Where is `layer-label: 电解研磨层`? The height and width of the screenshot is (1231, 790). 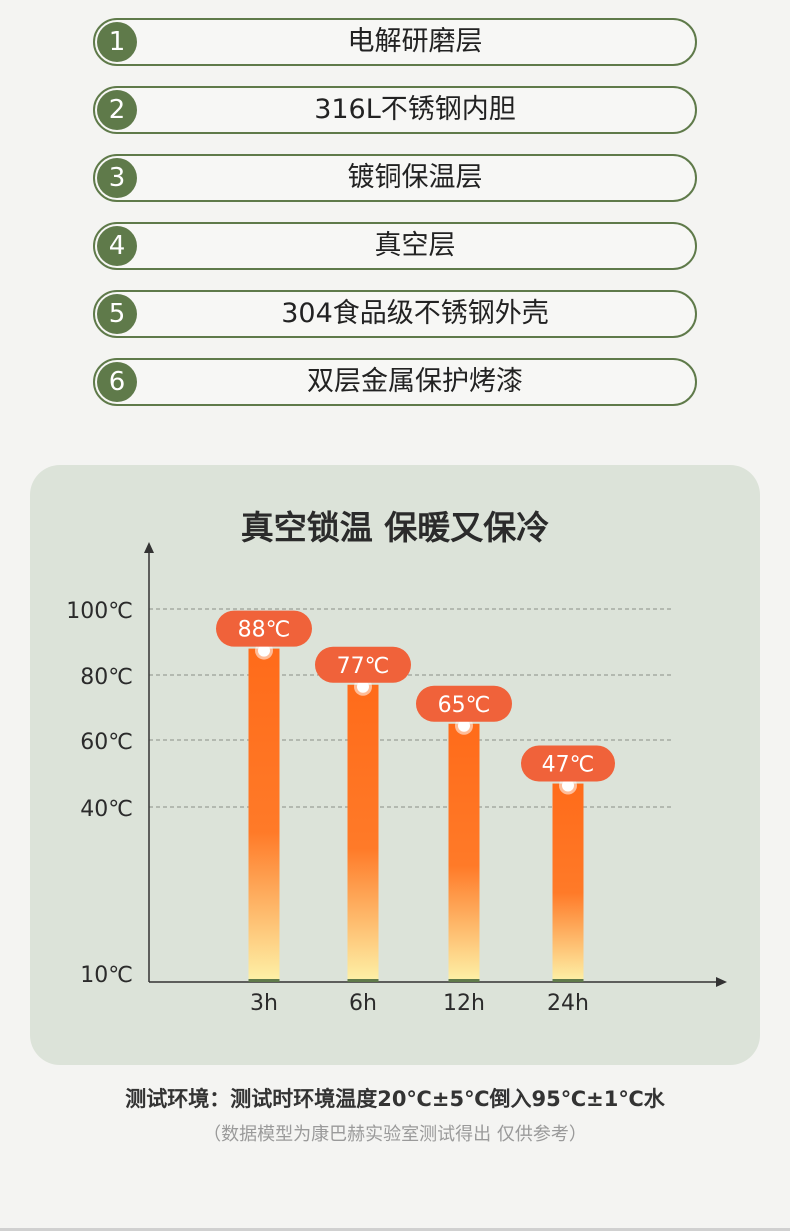 layer-label: 电解研磨层 is located at coordinates (415, 41).